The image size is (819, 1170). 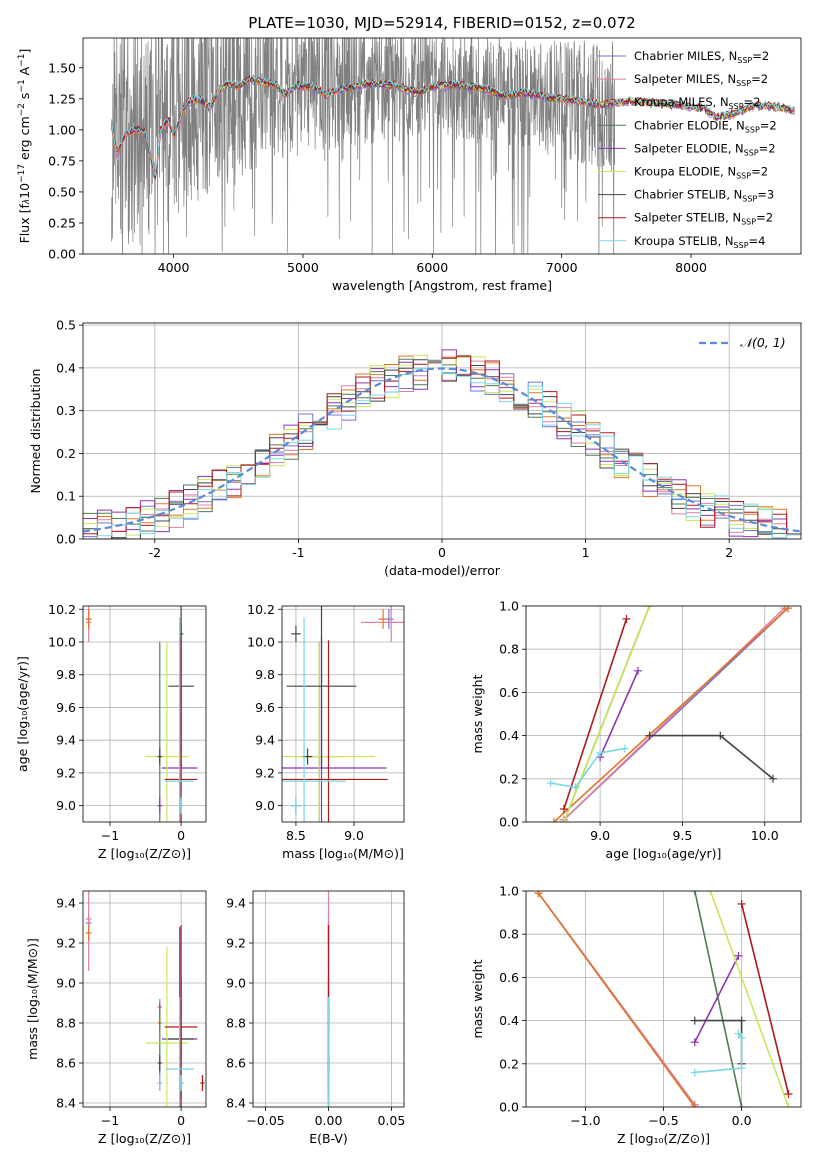 What do you see at coordinates (66, 496) in the screenshot?
I see `y-tick-label: 0.1` at bounding box center [66, 496].